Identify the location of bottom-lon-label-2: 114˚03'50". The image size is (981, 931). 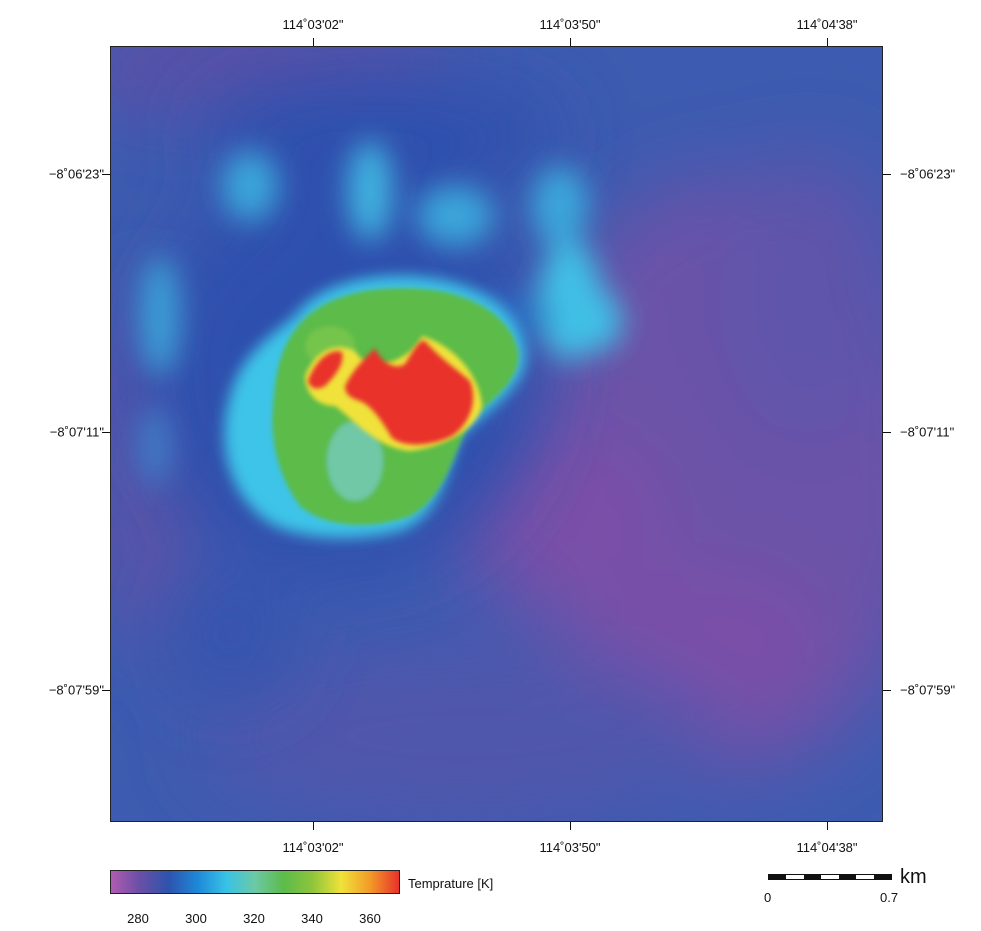
(570, 847).